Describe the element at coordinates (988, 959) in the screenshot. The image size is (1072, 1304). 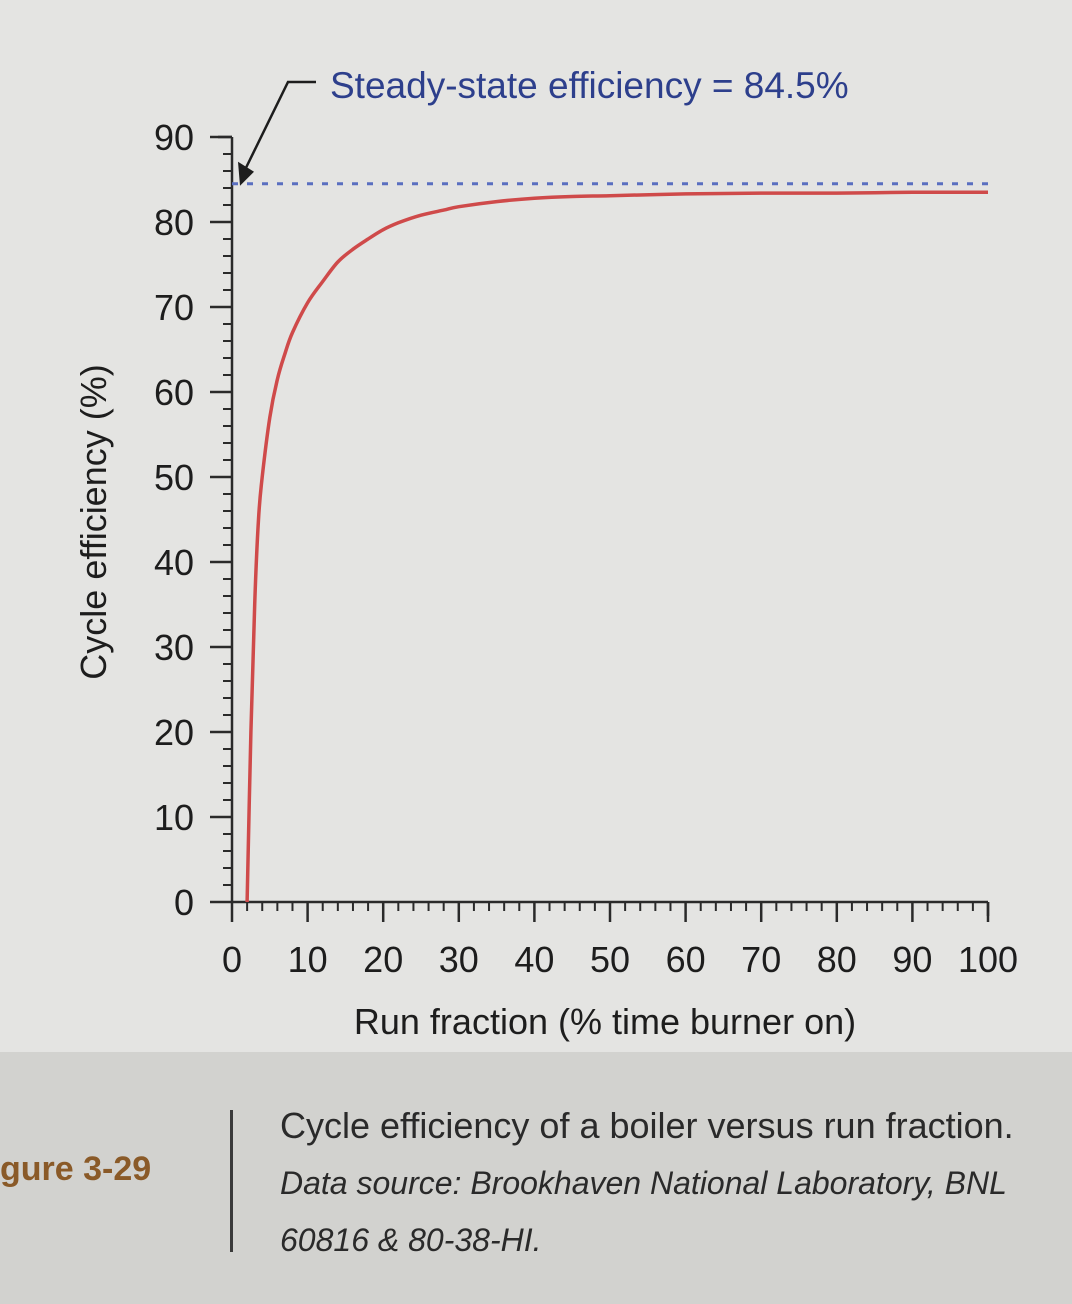
I see `x-tick-label: 100` at that location.